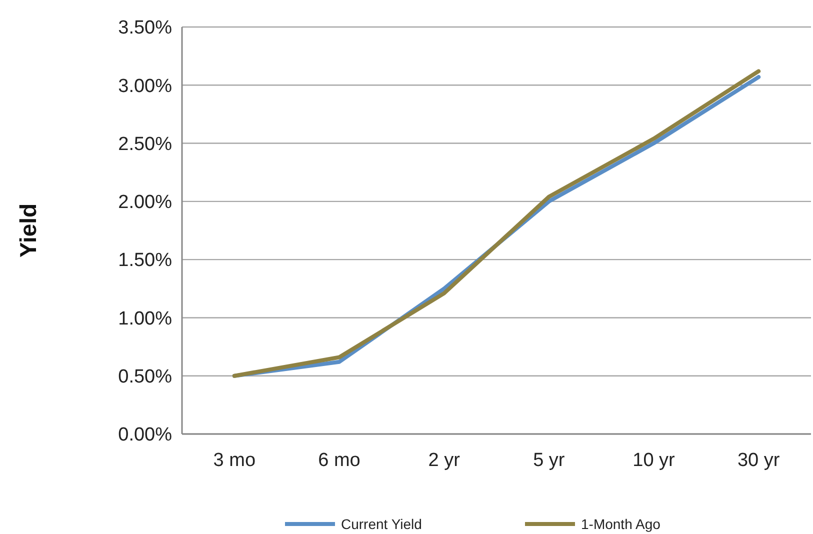 This screenshot has width=813, height=534. What do you see at coordinates (234, 460) in the screenshot?
I see `x-tick-label: 3 mo` at bounding box center [234, 460].